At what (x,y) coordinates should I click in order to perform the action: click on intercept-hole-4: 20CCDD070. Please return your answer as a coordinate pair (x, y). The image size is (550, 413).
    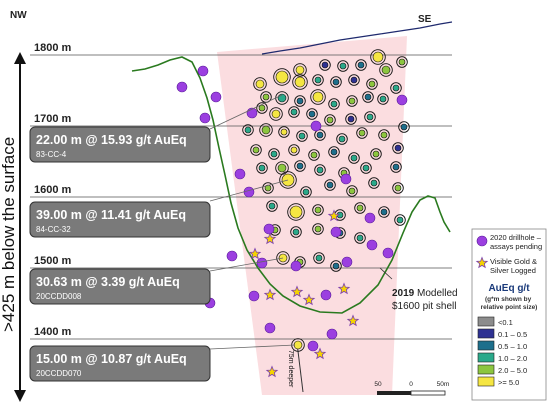
    Looking at the image, I should click on (59, 373).